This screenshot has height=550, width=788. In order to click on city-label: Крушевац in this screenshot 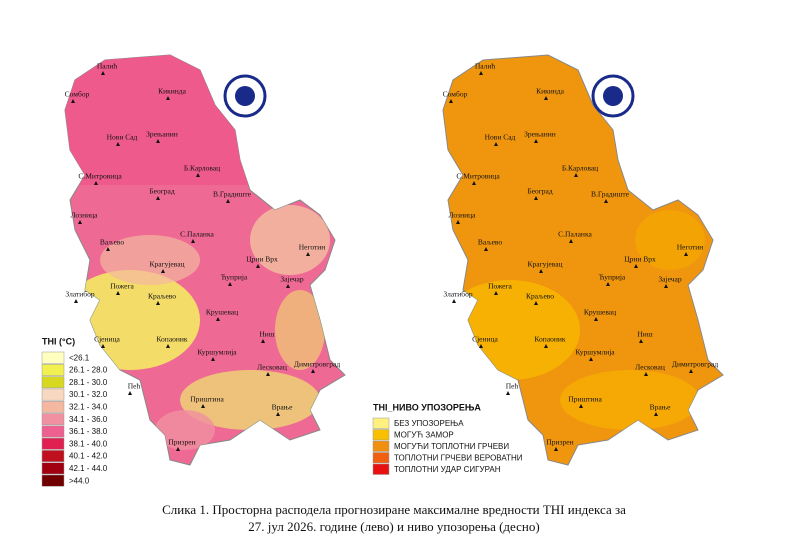, I will do `click(600, 312)`.